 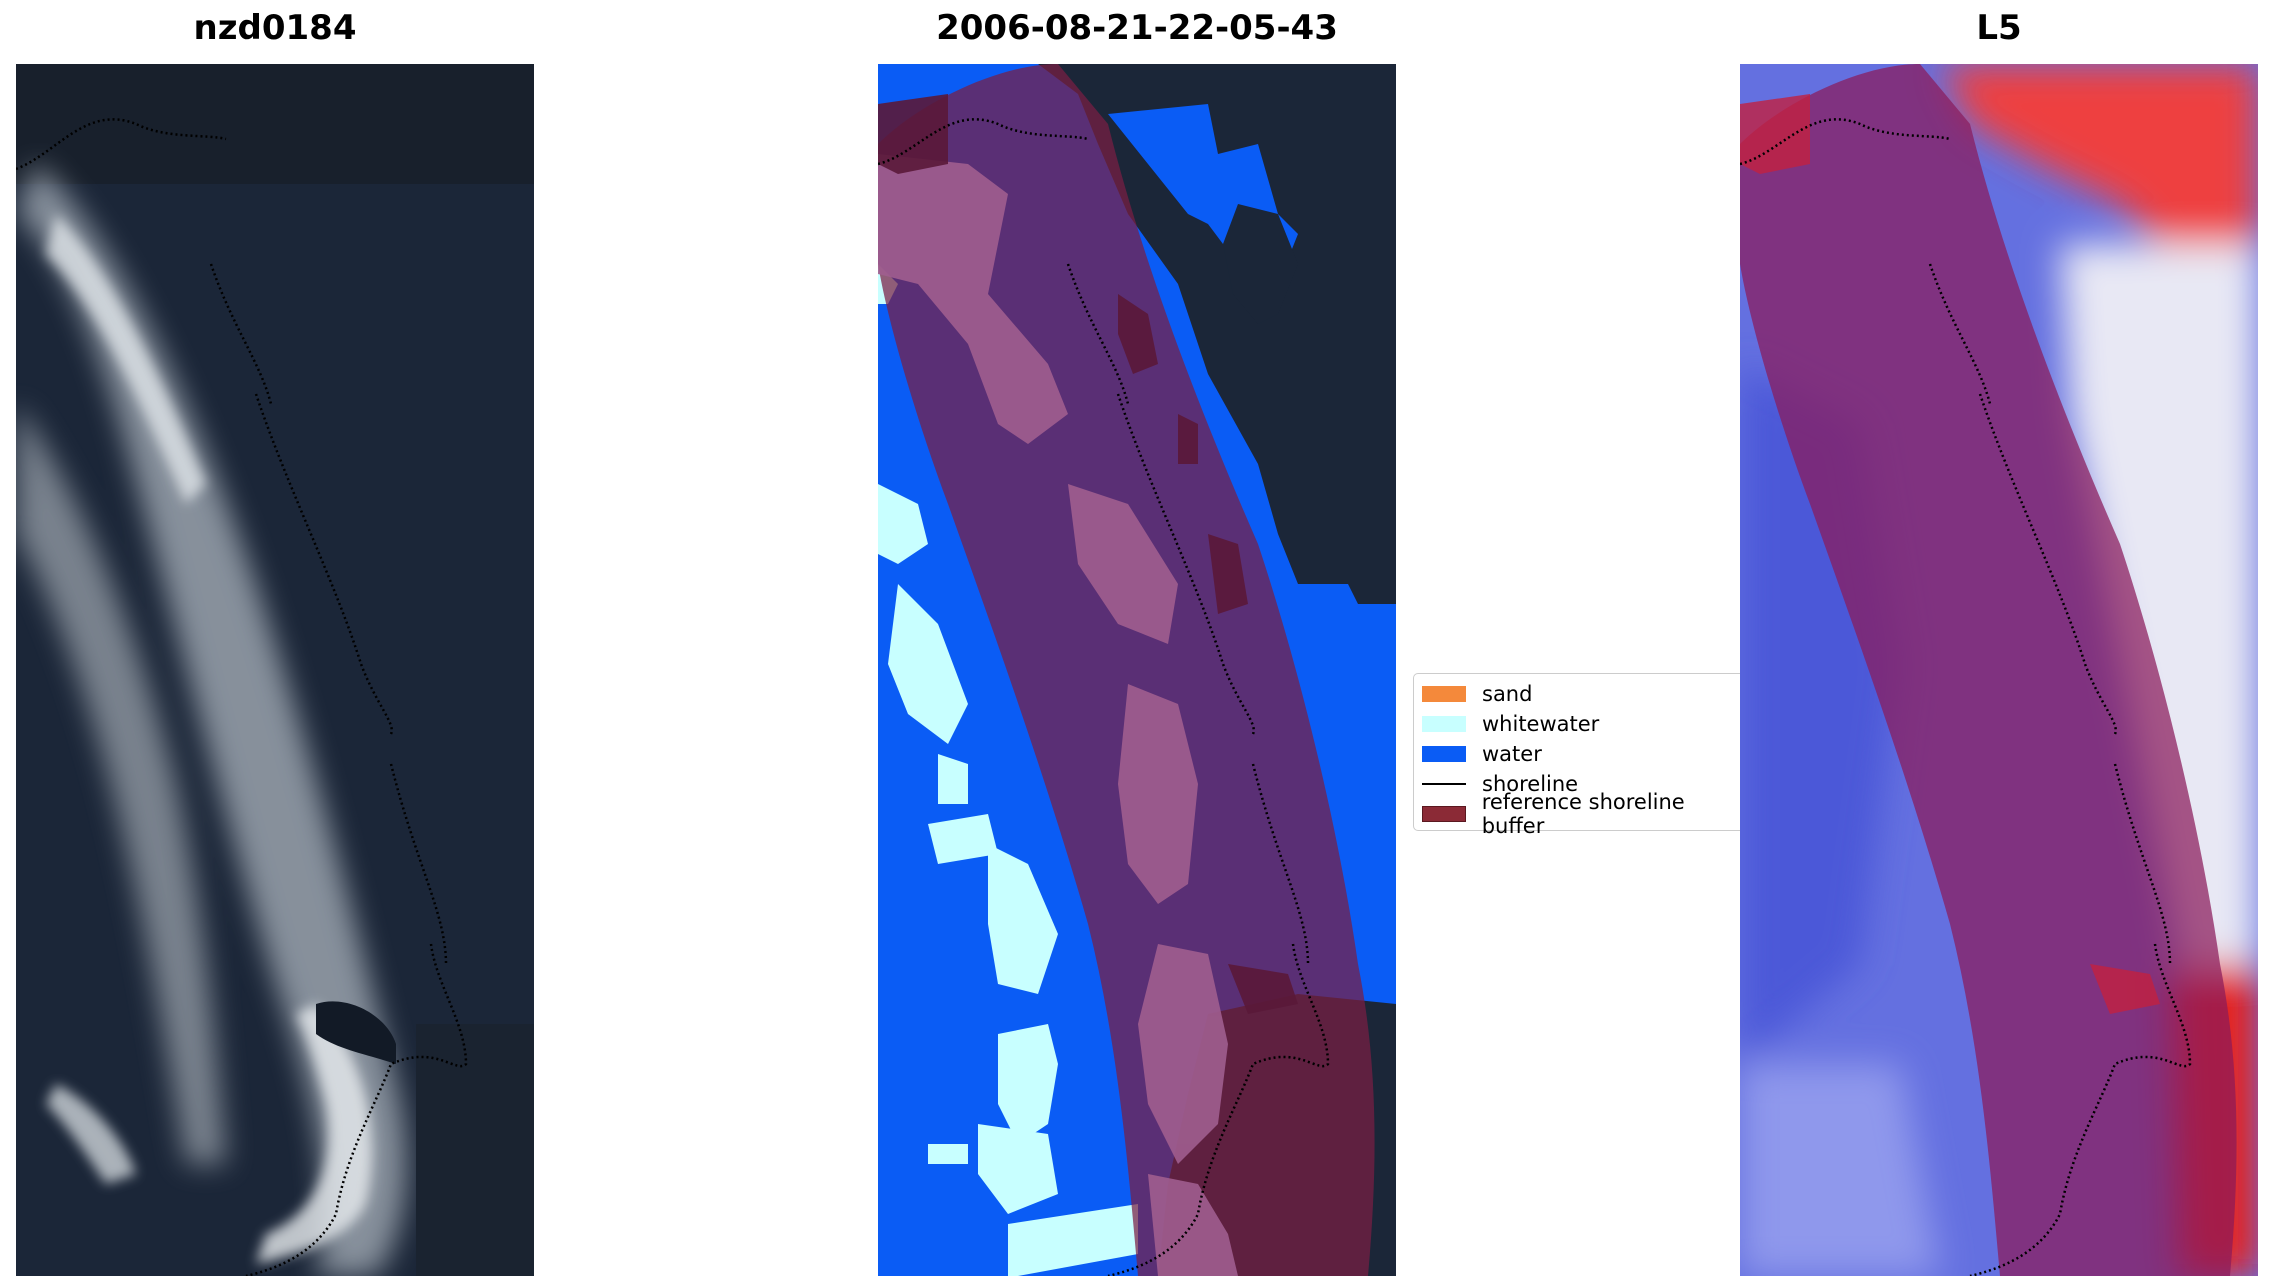 I want to click on legend-item-shoreline: shoreline, so click(x=1500, y=784).